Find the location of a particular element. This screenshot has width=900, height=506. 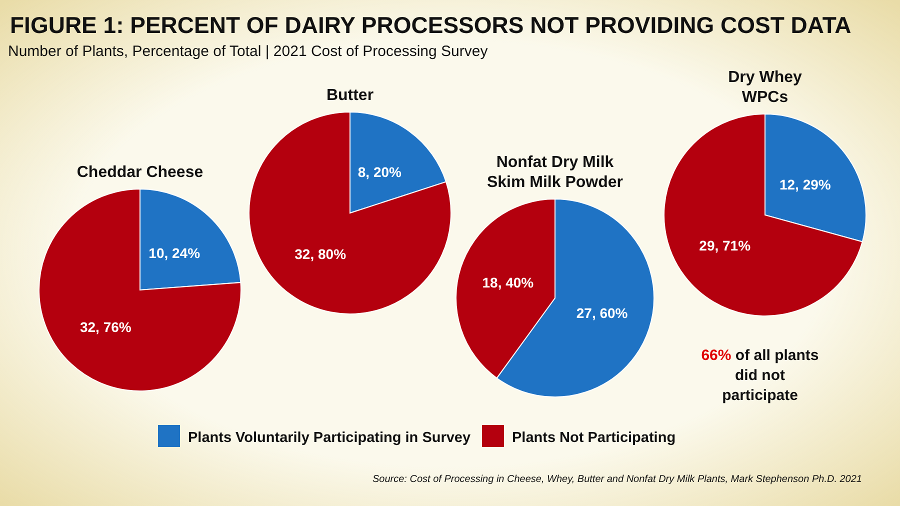

chart-title: Nonfat Dry Milk Skim Milk Powder is located at coordinates (555, 172).